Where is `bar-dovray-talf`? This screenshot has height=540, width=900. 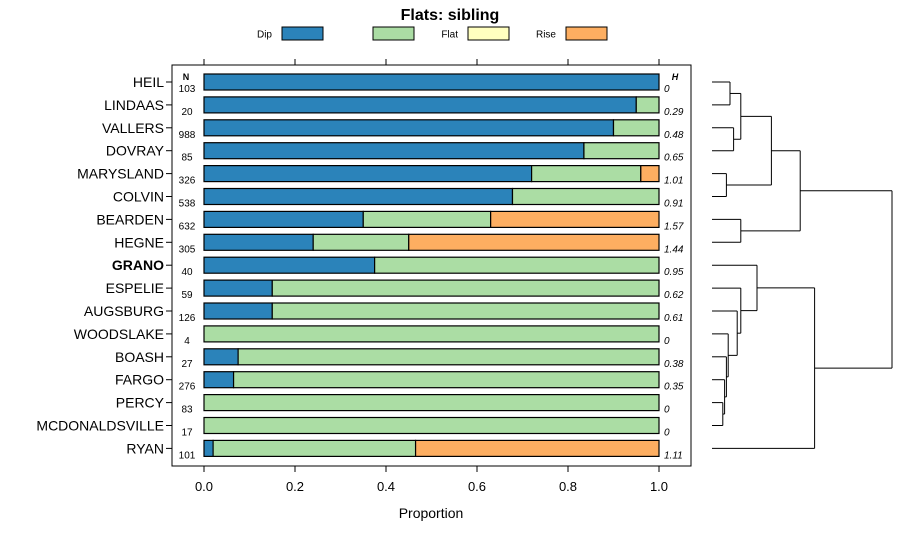
bar-dovray-talf is located at coordinates (621, 151).